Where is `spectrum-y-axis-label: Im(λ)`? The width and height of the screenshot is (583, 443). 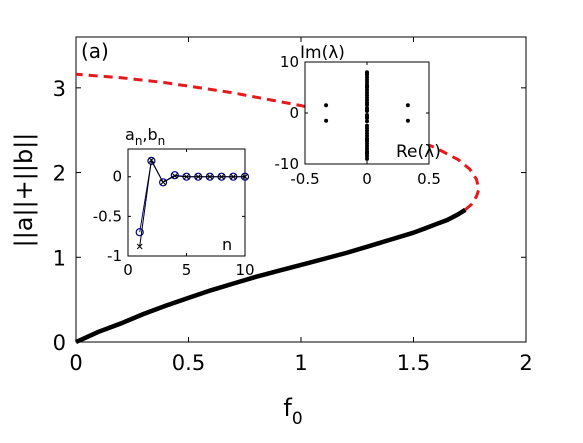
spectrum-y-axis-label: Im(λ) is located at coordinates (322, 53).